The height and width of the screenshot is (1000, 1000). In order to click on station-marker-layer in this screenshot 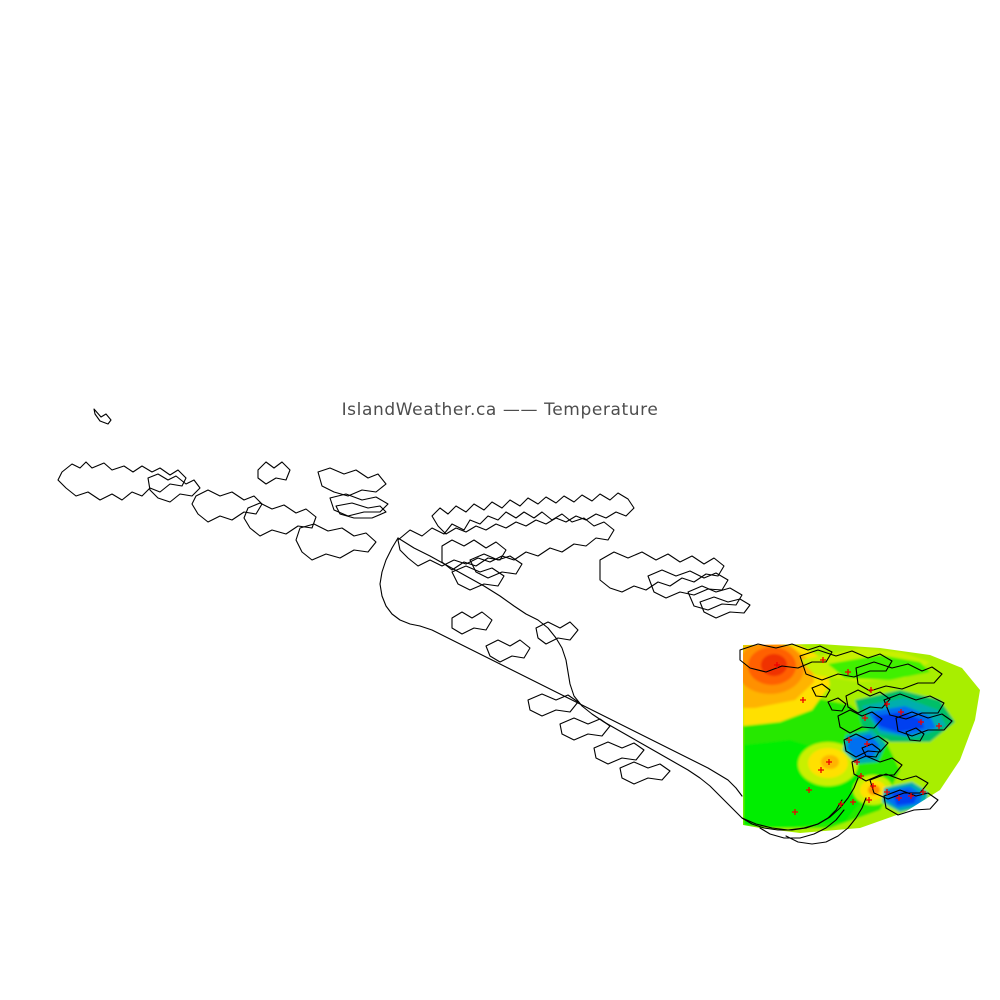, I will do `click(858, 736)`.